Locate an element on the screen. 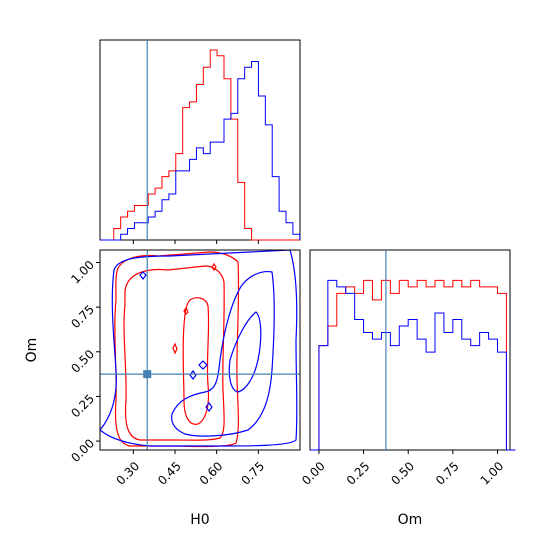 The width and height of the screenshot is (550, 550). red-contour-inner is located at coordinates (174, 353).